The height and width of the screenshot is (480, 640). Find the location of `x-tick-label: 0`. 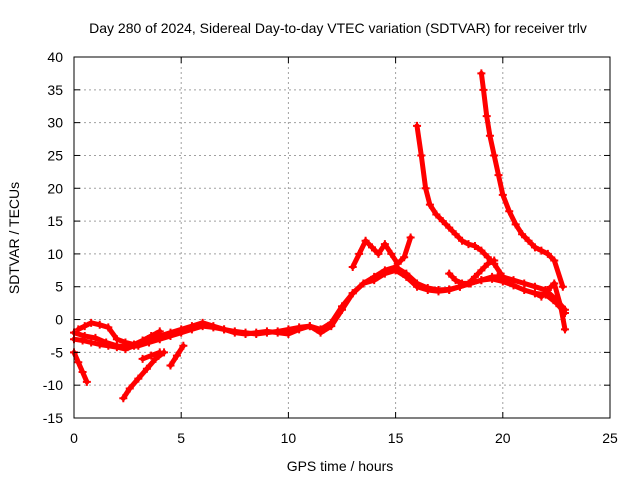

x-tick-label: 0 is located at coordinates (74, 438).